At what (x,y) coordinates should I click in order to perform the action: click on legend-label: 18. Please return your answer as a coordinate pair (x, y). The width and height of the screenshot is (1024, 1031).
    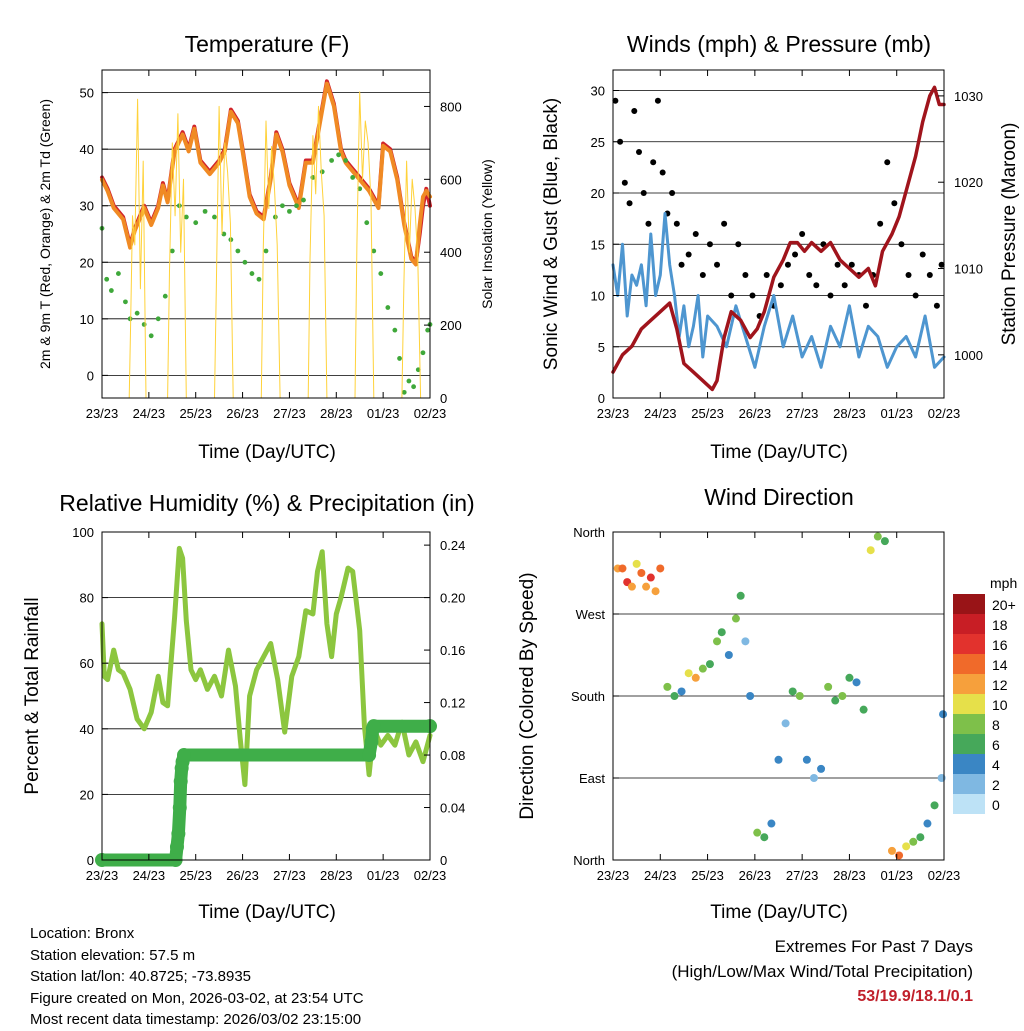
    Looking at the image, I should click on (1000, 625).